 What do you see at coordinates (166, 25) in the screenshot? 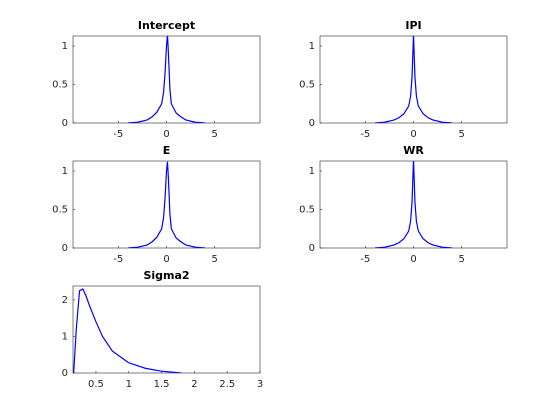
I see `subplot-title: Intercept` at bounding box center [166, 25].